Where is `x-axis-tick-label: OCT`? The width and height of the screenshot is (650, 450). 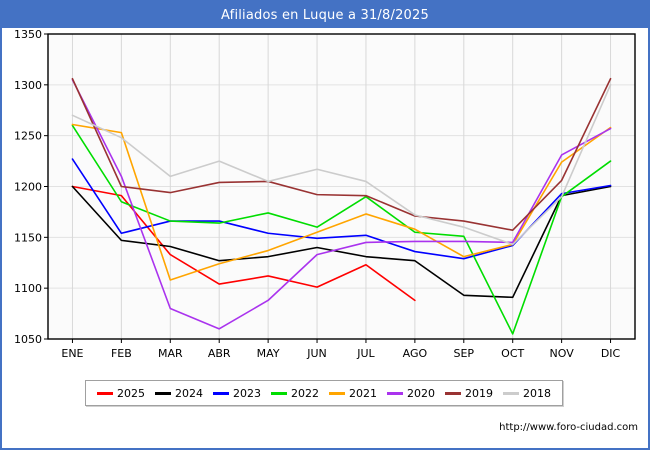 x-axis-tick-label: OCT is located at coordinates (512, 353).